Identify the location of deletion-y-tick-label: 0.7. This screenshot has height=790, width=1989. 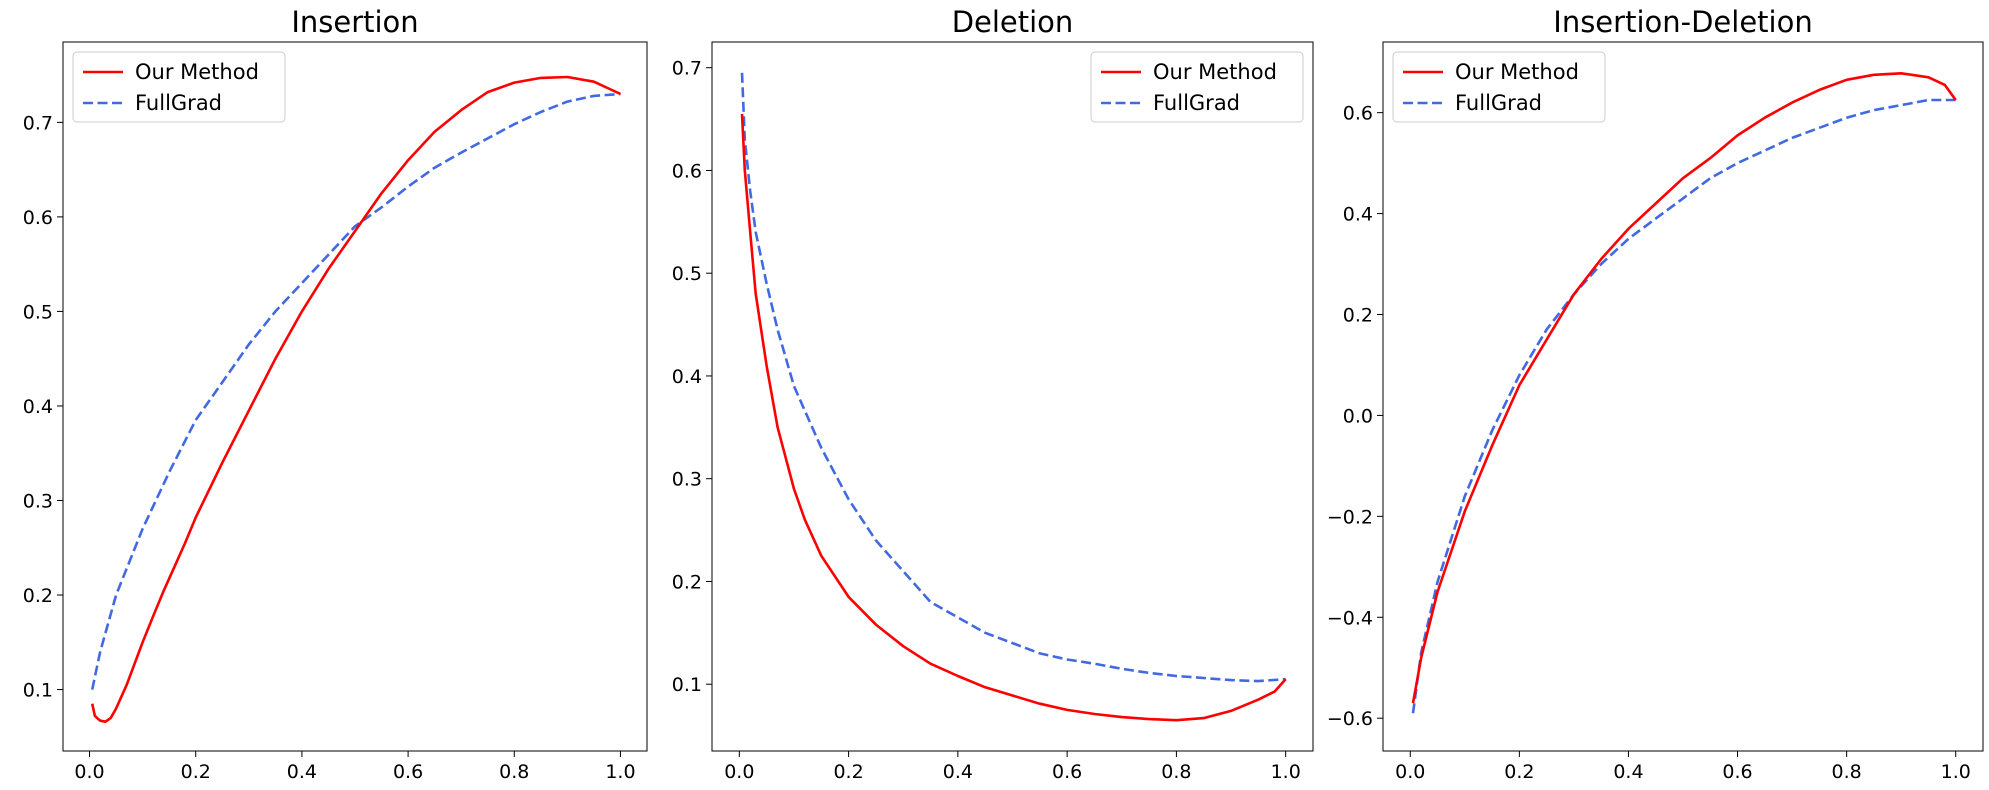
(687, 69).